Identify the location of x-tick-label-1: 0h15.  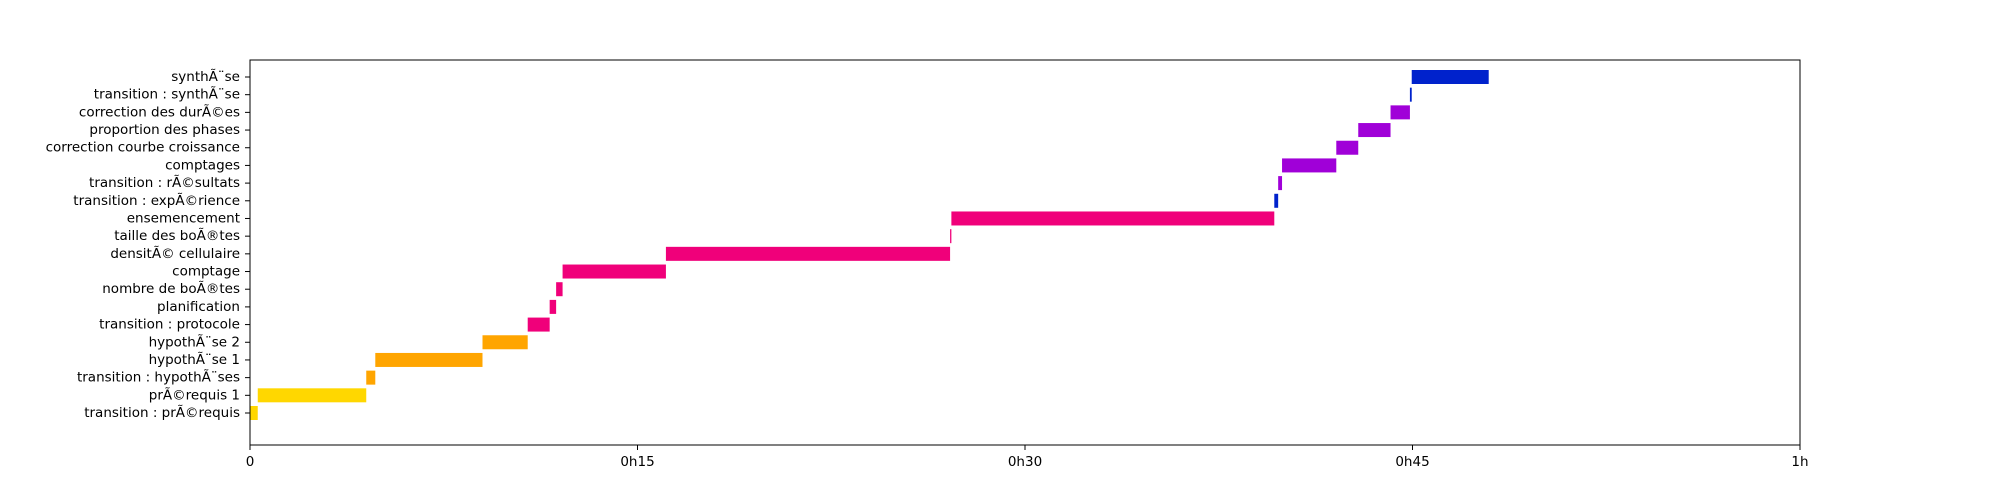
(637, 462).